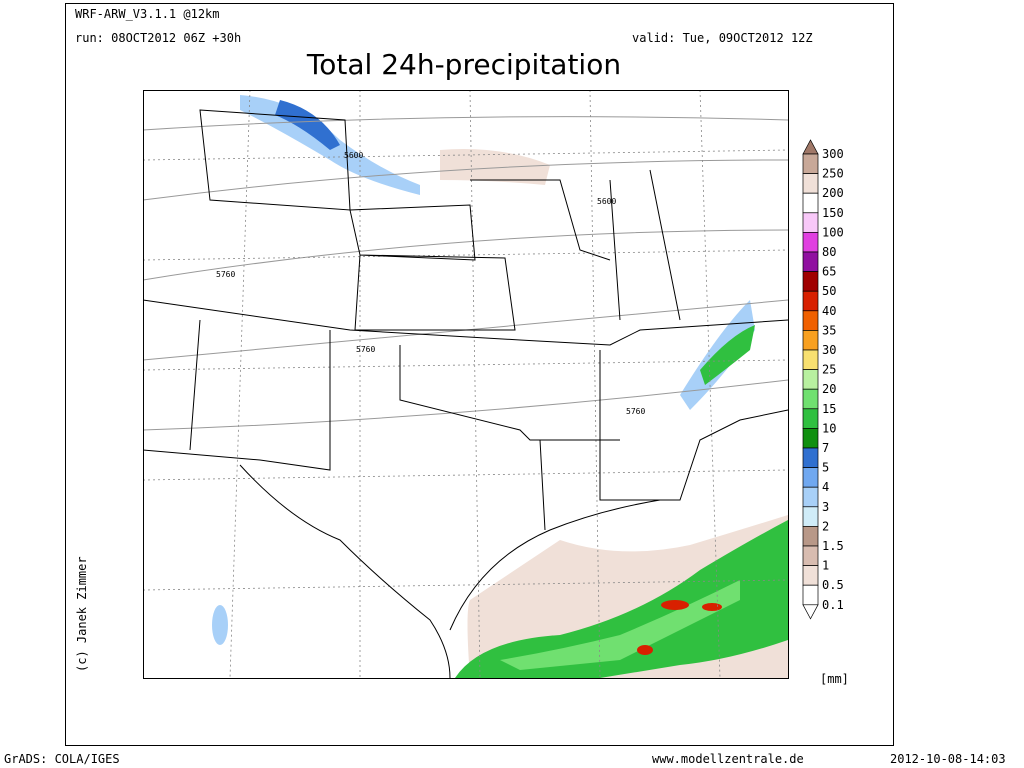 This screenshot has width=1024, height=768. What do you see at coordinates (829, 370) in the screenshot?
I see `colorbar-label: 25` at bounding box center [829, 370].